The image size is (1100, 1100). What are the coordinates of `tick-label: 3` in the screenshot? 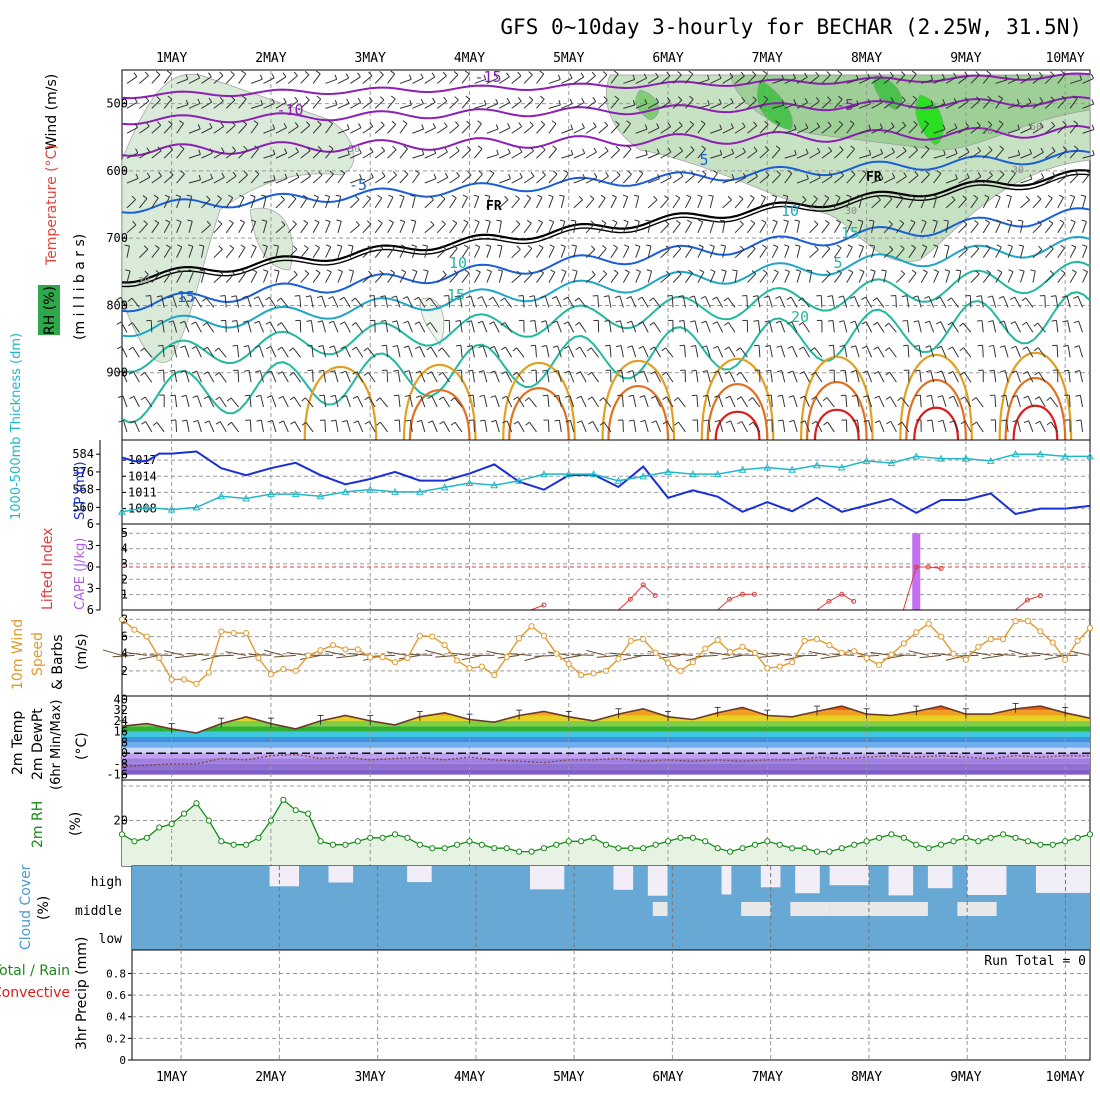 It's located at (90, 546).